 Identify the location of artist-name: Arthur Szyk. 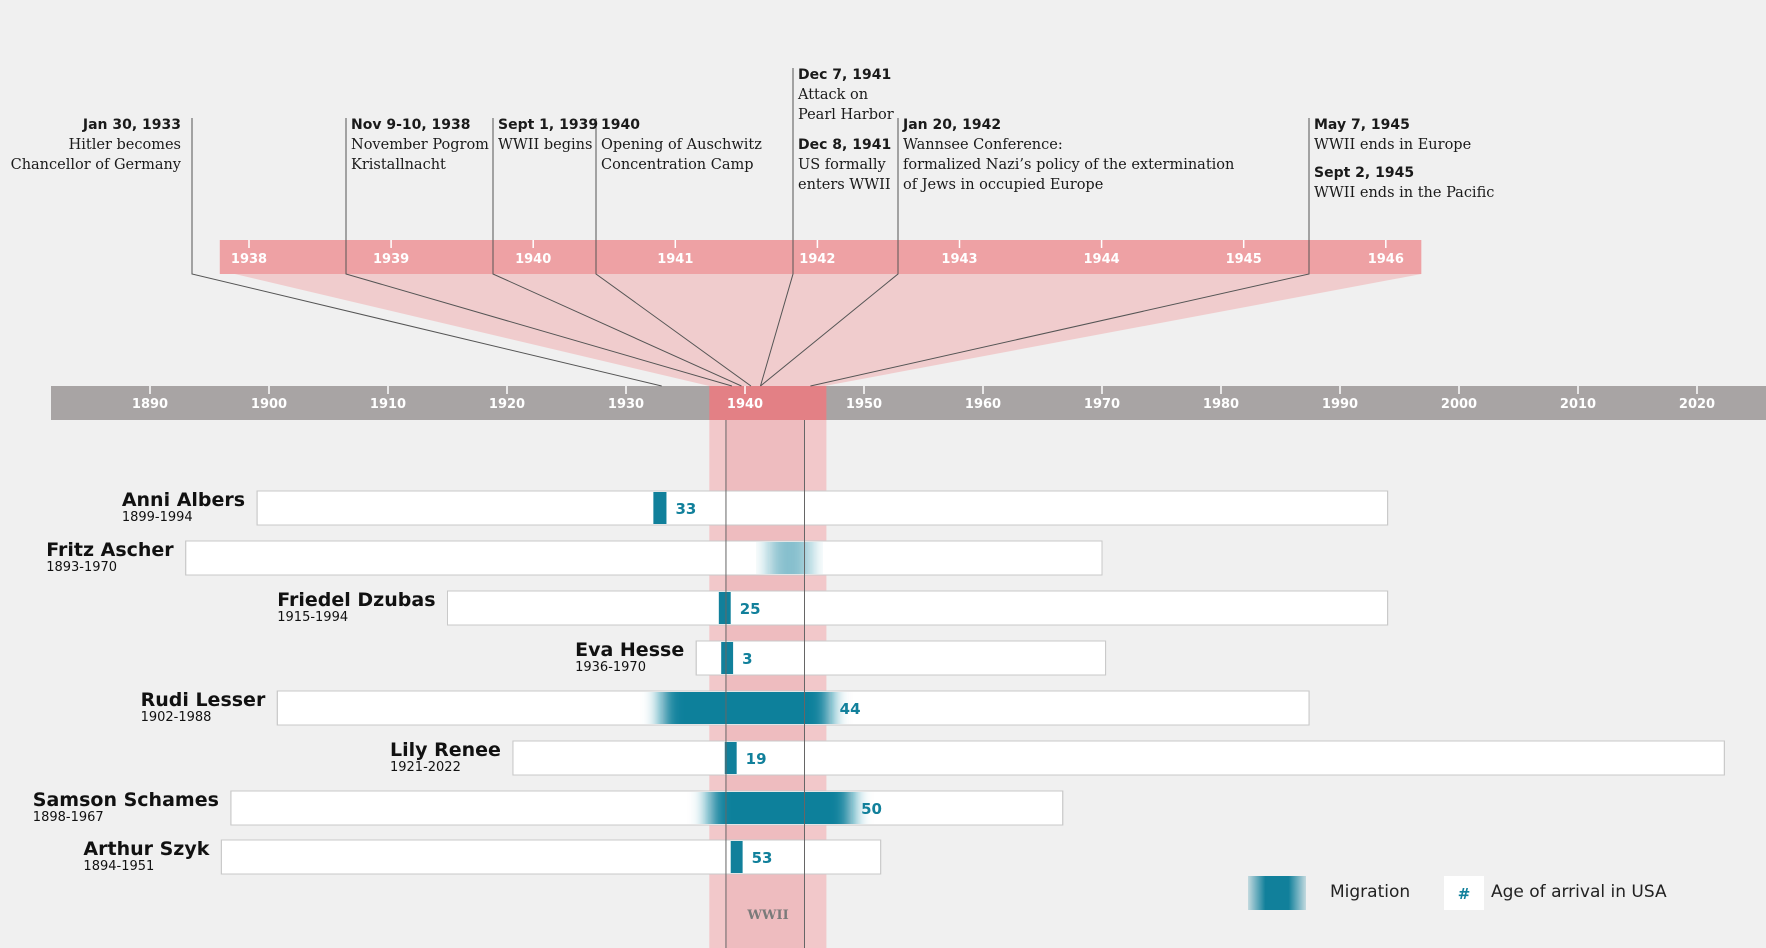
(146, 849).